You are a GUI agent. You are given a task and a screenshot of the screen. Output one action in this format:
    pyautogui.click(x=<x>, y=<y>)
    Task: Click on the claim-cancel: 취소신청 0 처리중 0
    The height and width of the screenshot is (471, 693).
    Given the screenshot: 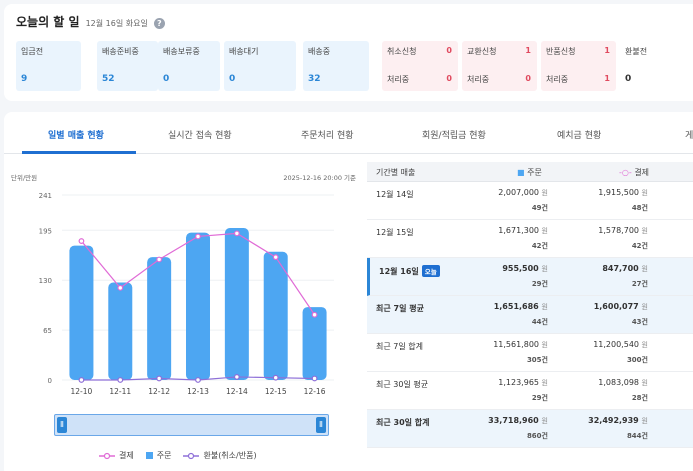 What is the action you would take?
    pyautogui.click(x=420, y=66)
    